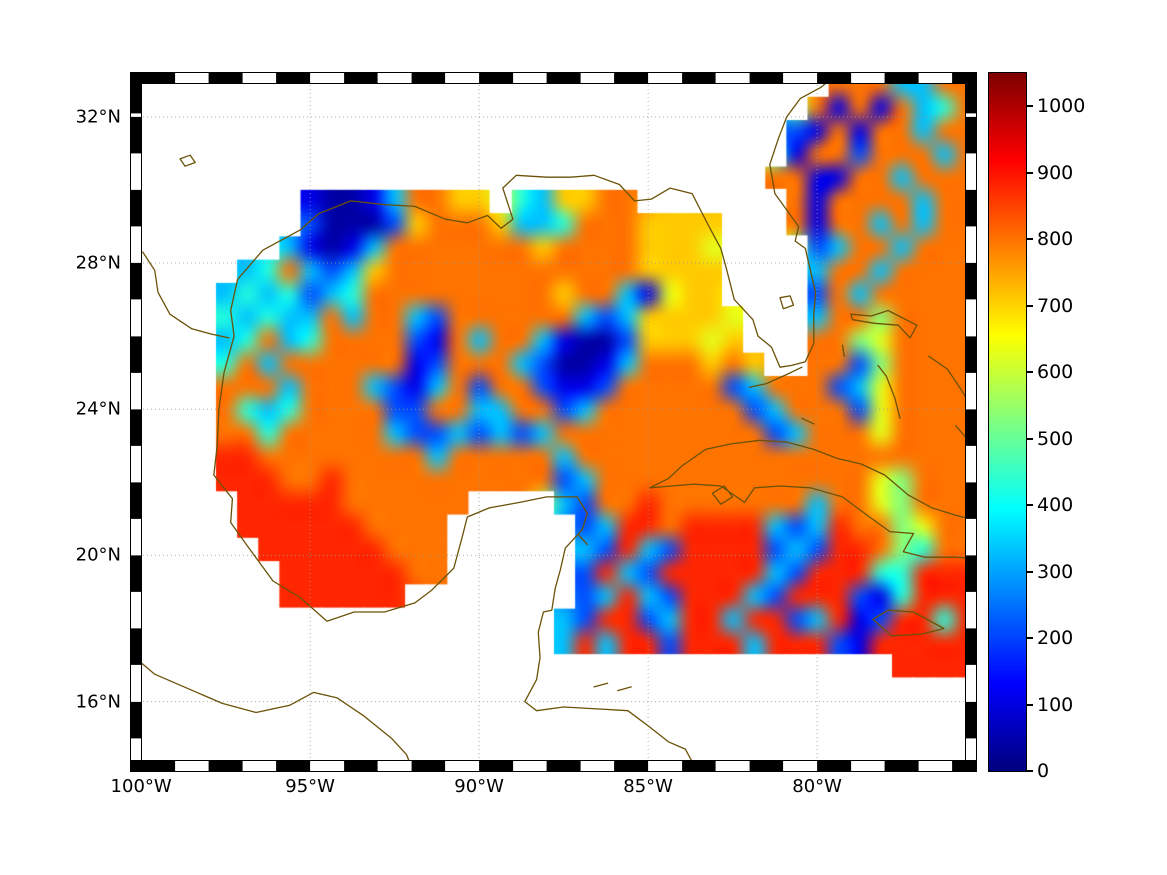  I want to click on coastline-grand-bahama-abaco, so click(884, 324).